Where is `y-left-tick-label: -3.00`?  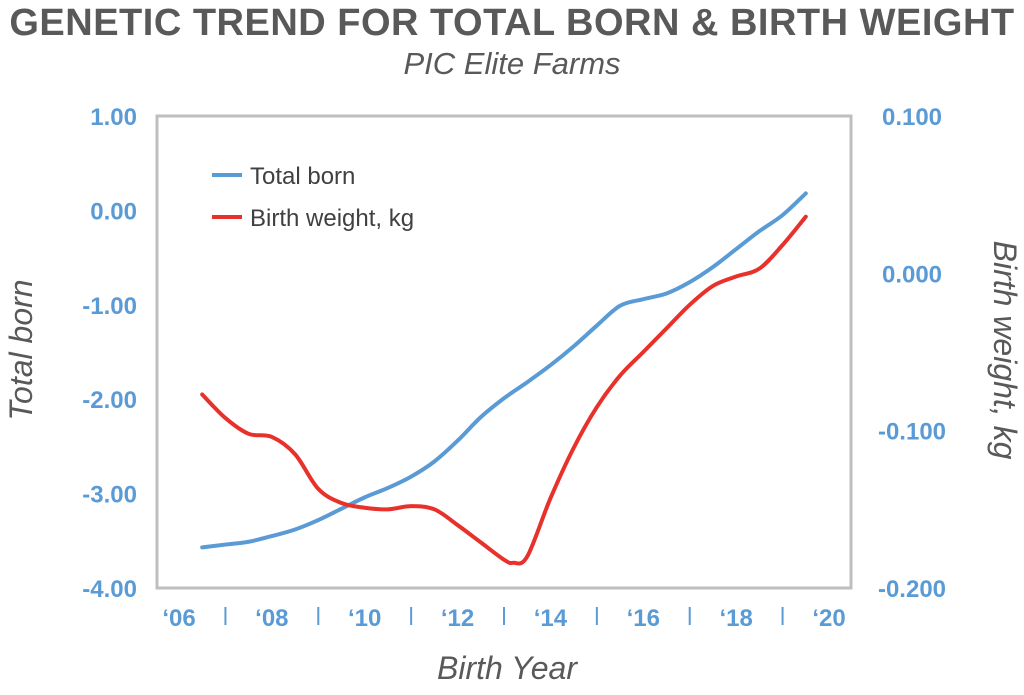
y-left-tick-label: -3.00 is located at coordinates (109, 495).